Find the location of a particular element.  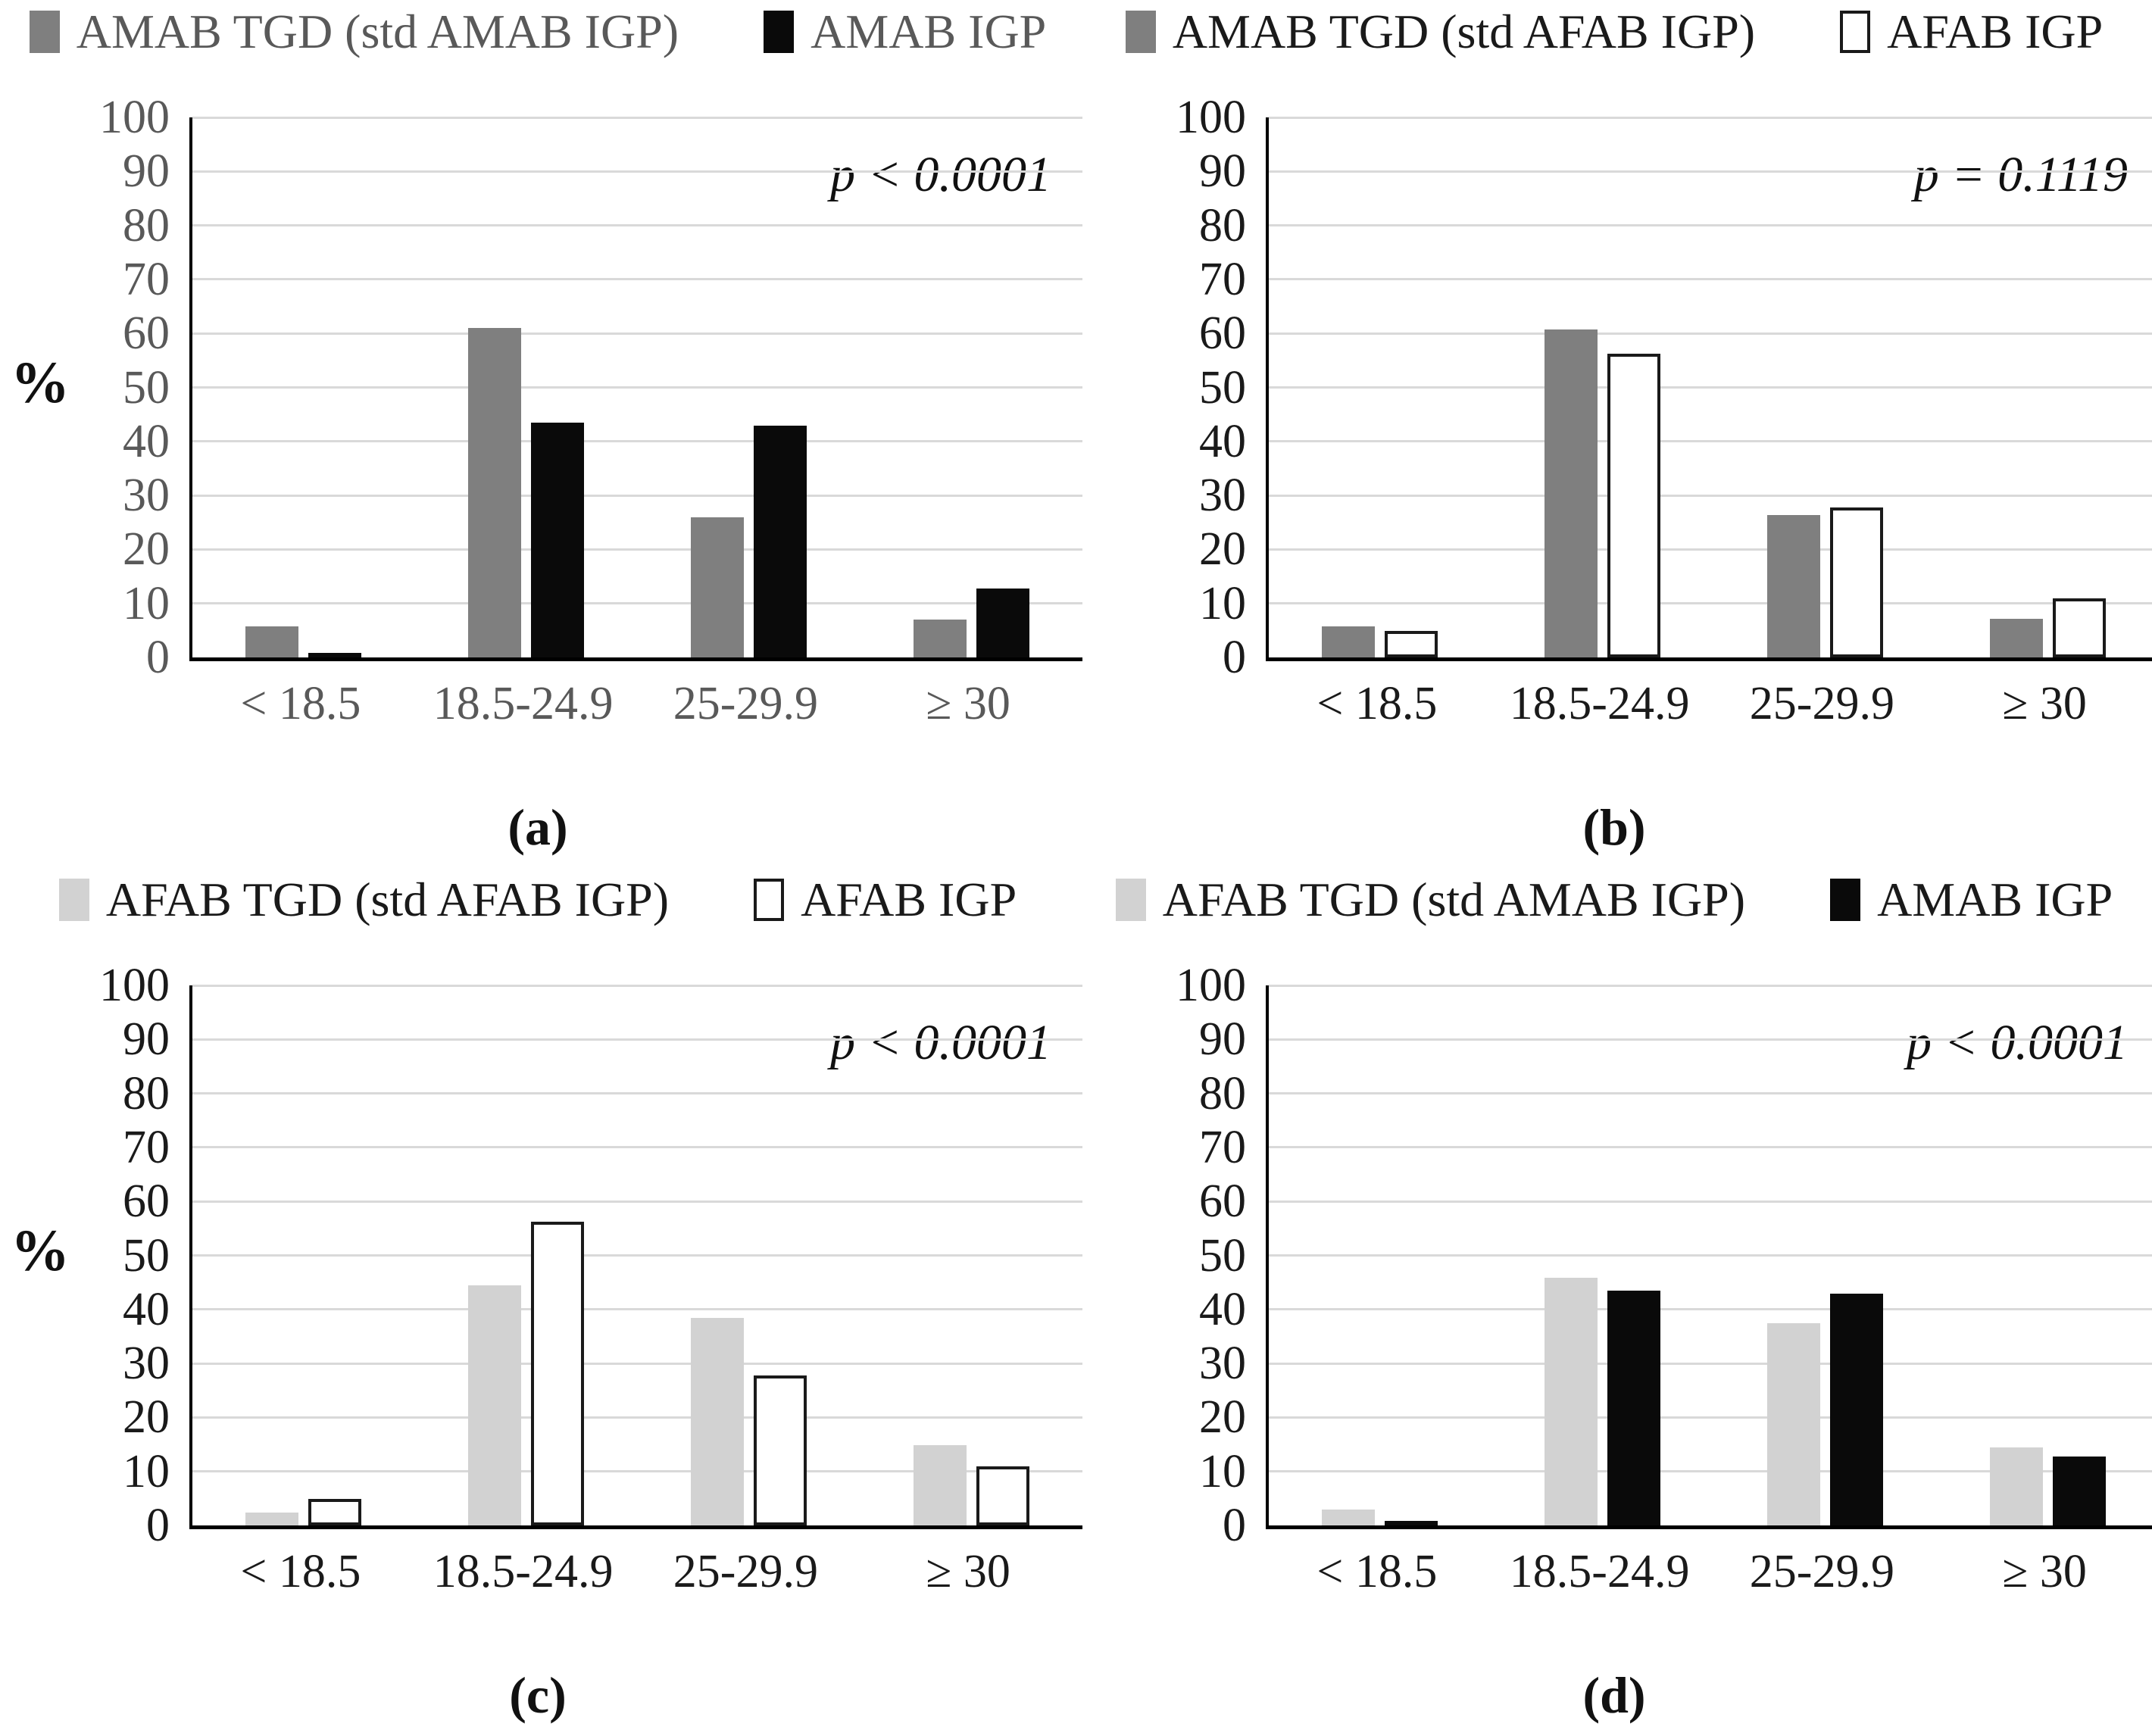

panel-letter: (d) is located at coordinates (1614, 1695).